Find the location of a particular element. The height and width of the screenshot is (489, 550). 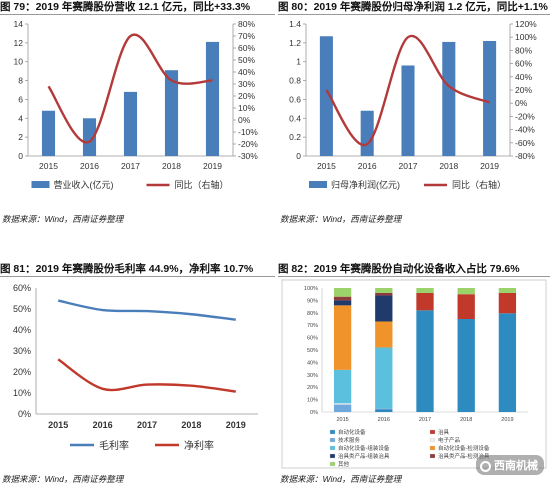

legend-label: 治具类产品-检测治具 is located at coordinates (464, 456).